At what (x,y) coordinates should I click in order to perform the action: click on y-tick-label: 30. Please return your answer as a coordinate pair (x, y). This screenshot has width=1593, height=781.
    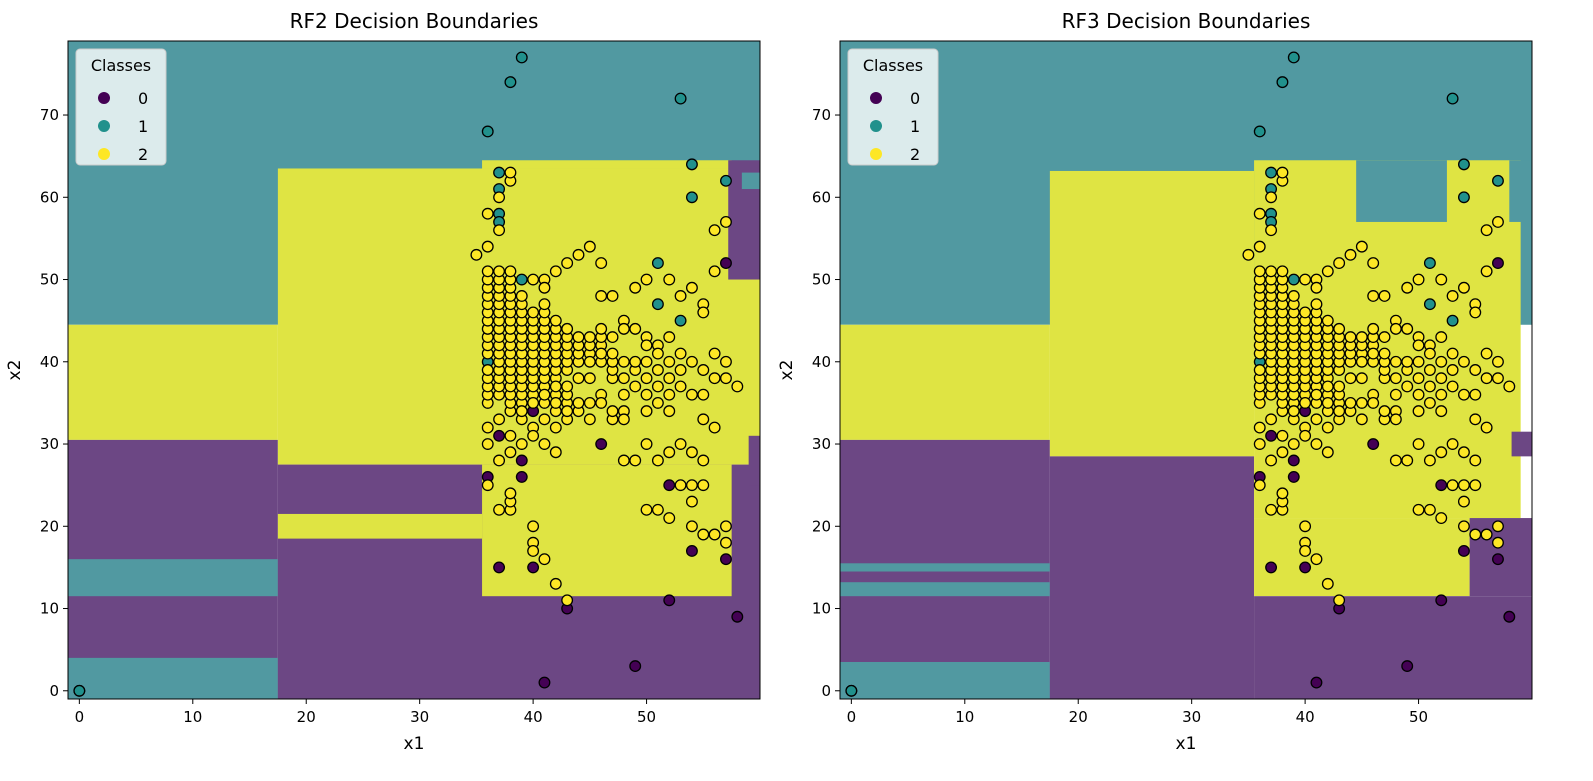
    Looking at the image, I should click on (821, 444).